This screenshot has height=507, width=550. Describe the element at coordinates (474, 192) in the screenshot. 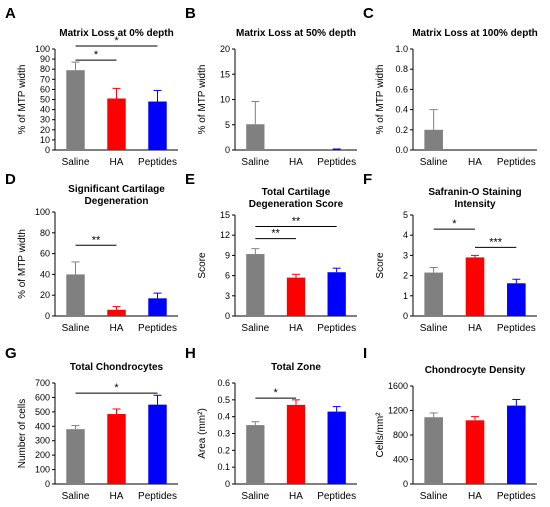

I see `chart-title-line: Safranin-O Staining` at that location.